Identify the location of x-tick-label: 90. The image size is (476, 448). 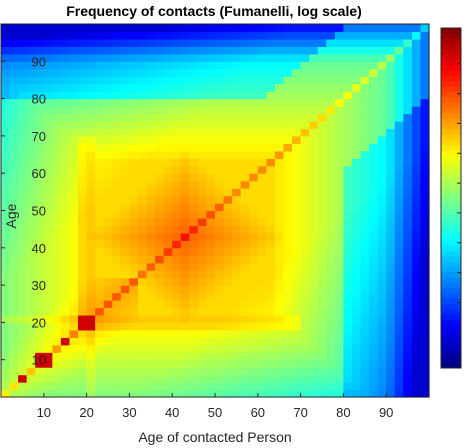
(386, 412).